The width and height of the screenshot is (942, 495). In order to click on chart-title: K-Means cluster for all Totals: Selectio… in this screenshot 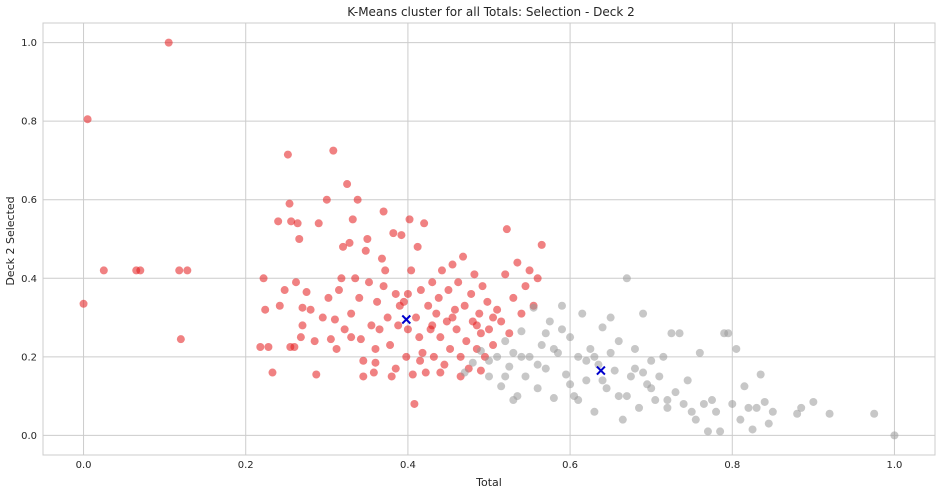, I will do `click(491, 12)`.